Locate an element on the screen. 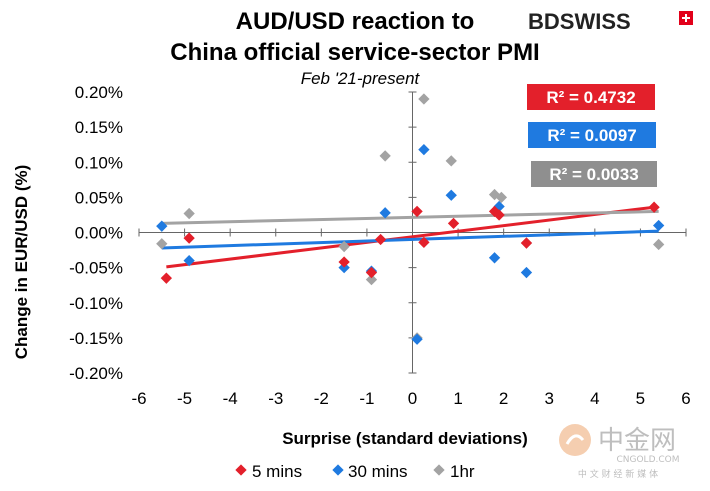 The image size is (710, 491). y-tick-label: 0.05% is located at coordinates (99, 197).